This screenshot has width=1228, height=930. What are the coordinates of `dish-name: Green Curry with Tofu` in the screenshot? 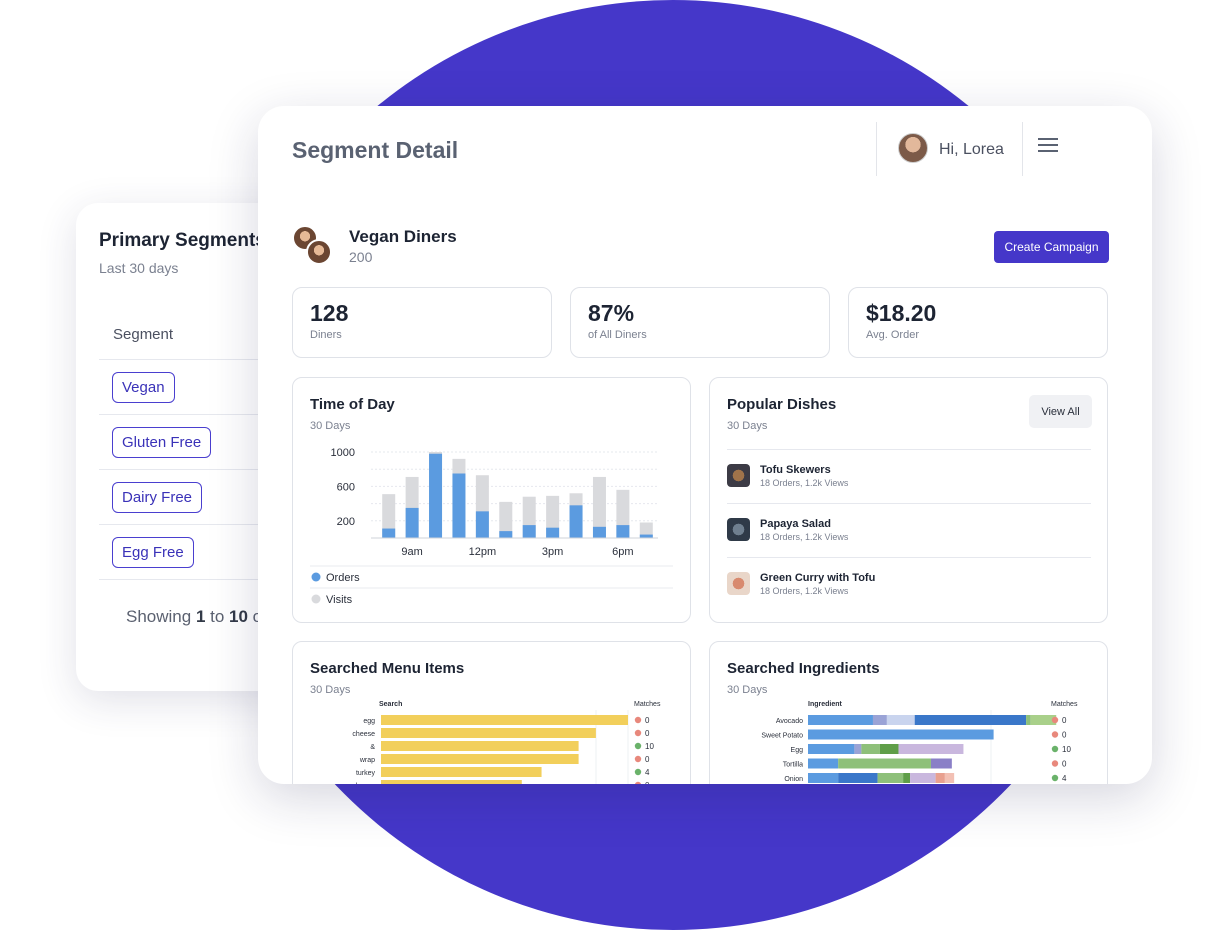 It's located at (818, 578).